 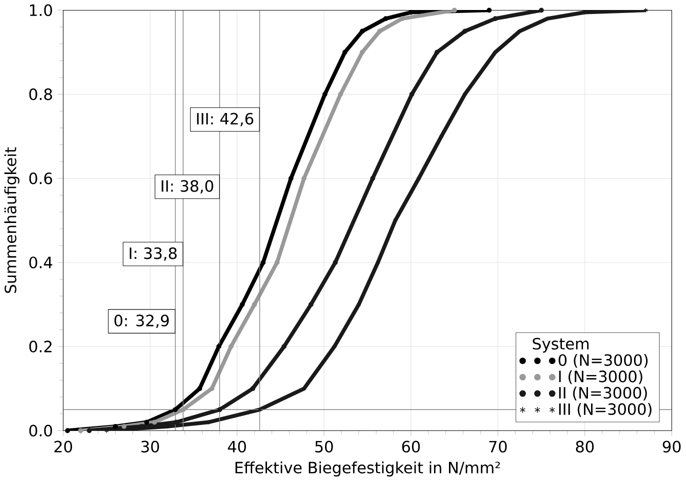 I want to click on ref-line-label: 0: 32,9, so click(x=141, y=321).